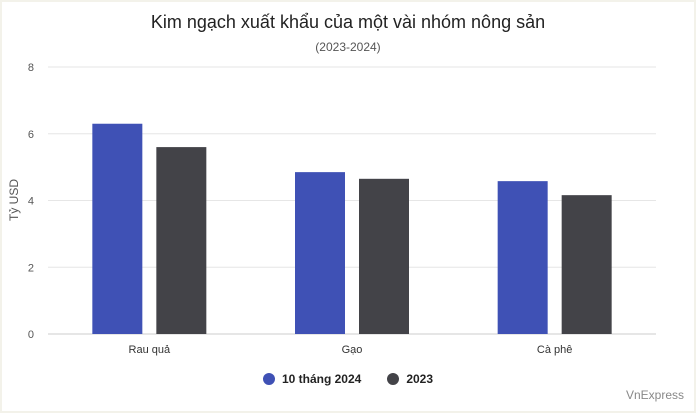  I want to click on legend-label-2023: 2023, so click(420, 379).